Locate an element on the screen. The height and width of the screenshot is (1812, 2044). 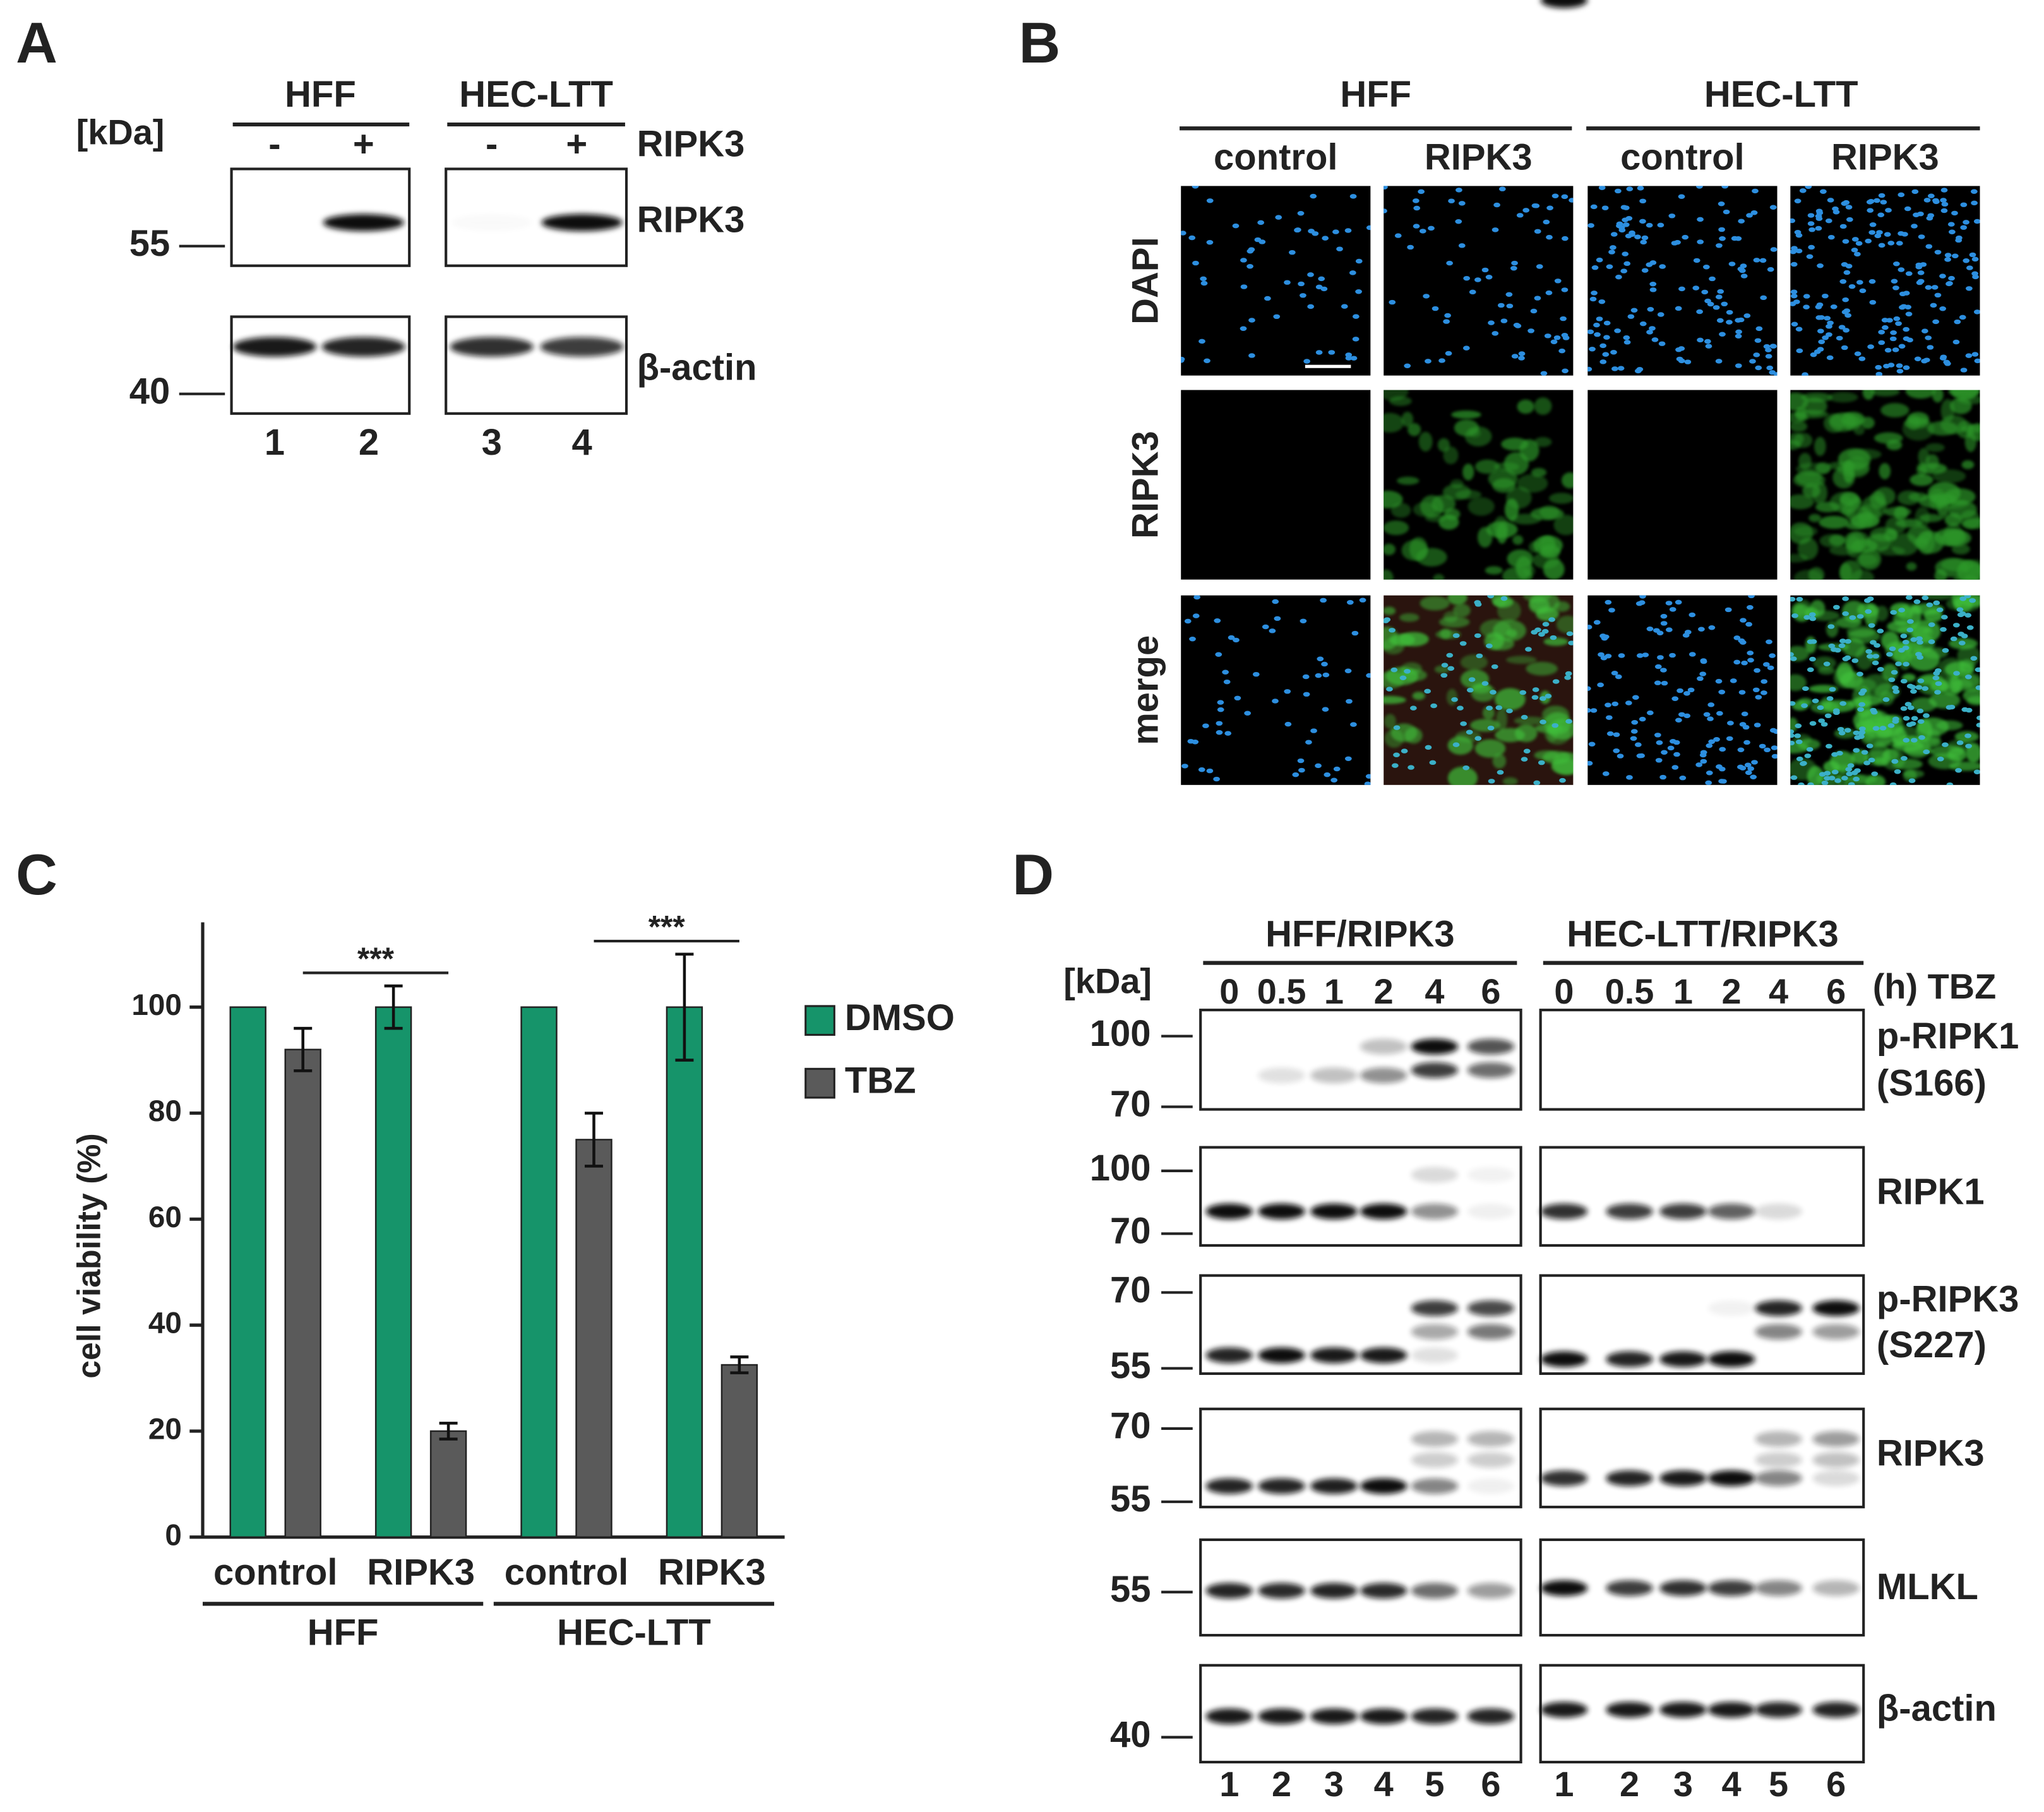
blot-label: (S227) is located at coordinates (1932, 1345).